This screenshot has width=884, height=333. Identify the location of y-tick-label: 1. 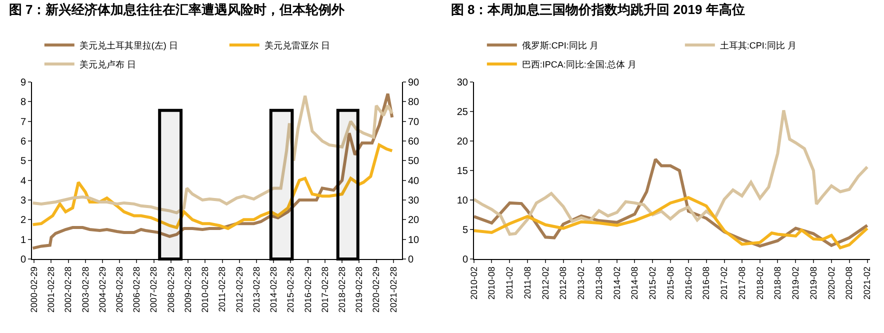
(23, 240).